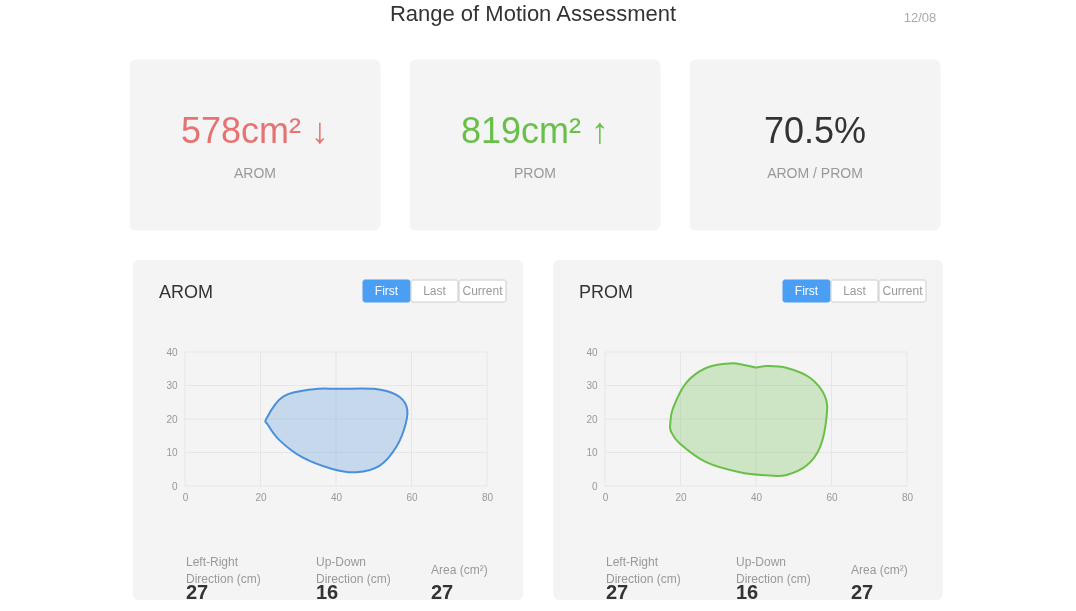  I want to click on text: AROM / PROM, so click(815, 173).